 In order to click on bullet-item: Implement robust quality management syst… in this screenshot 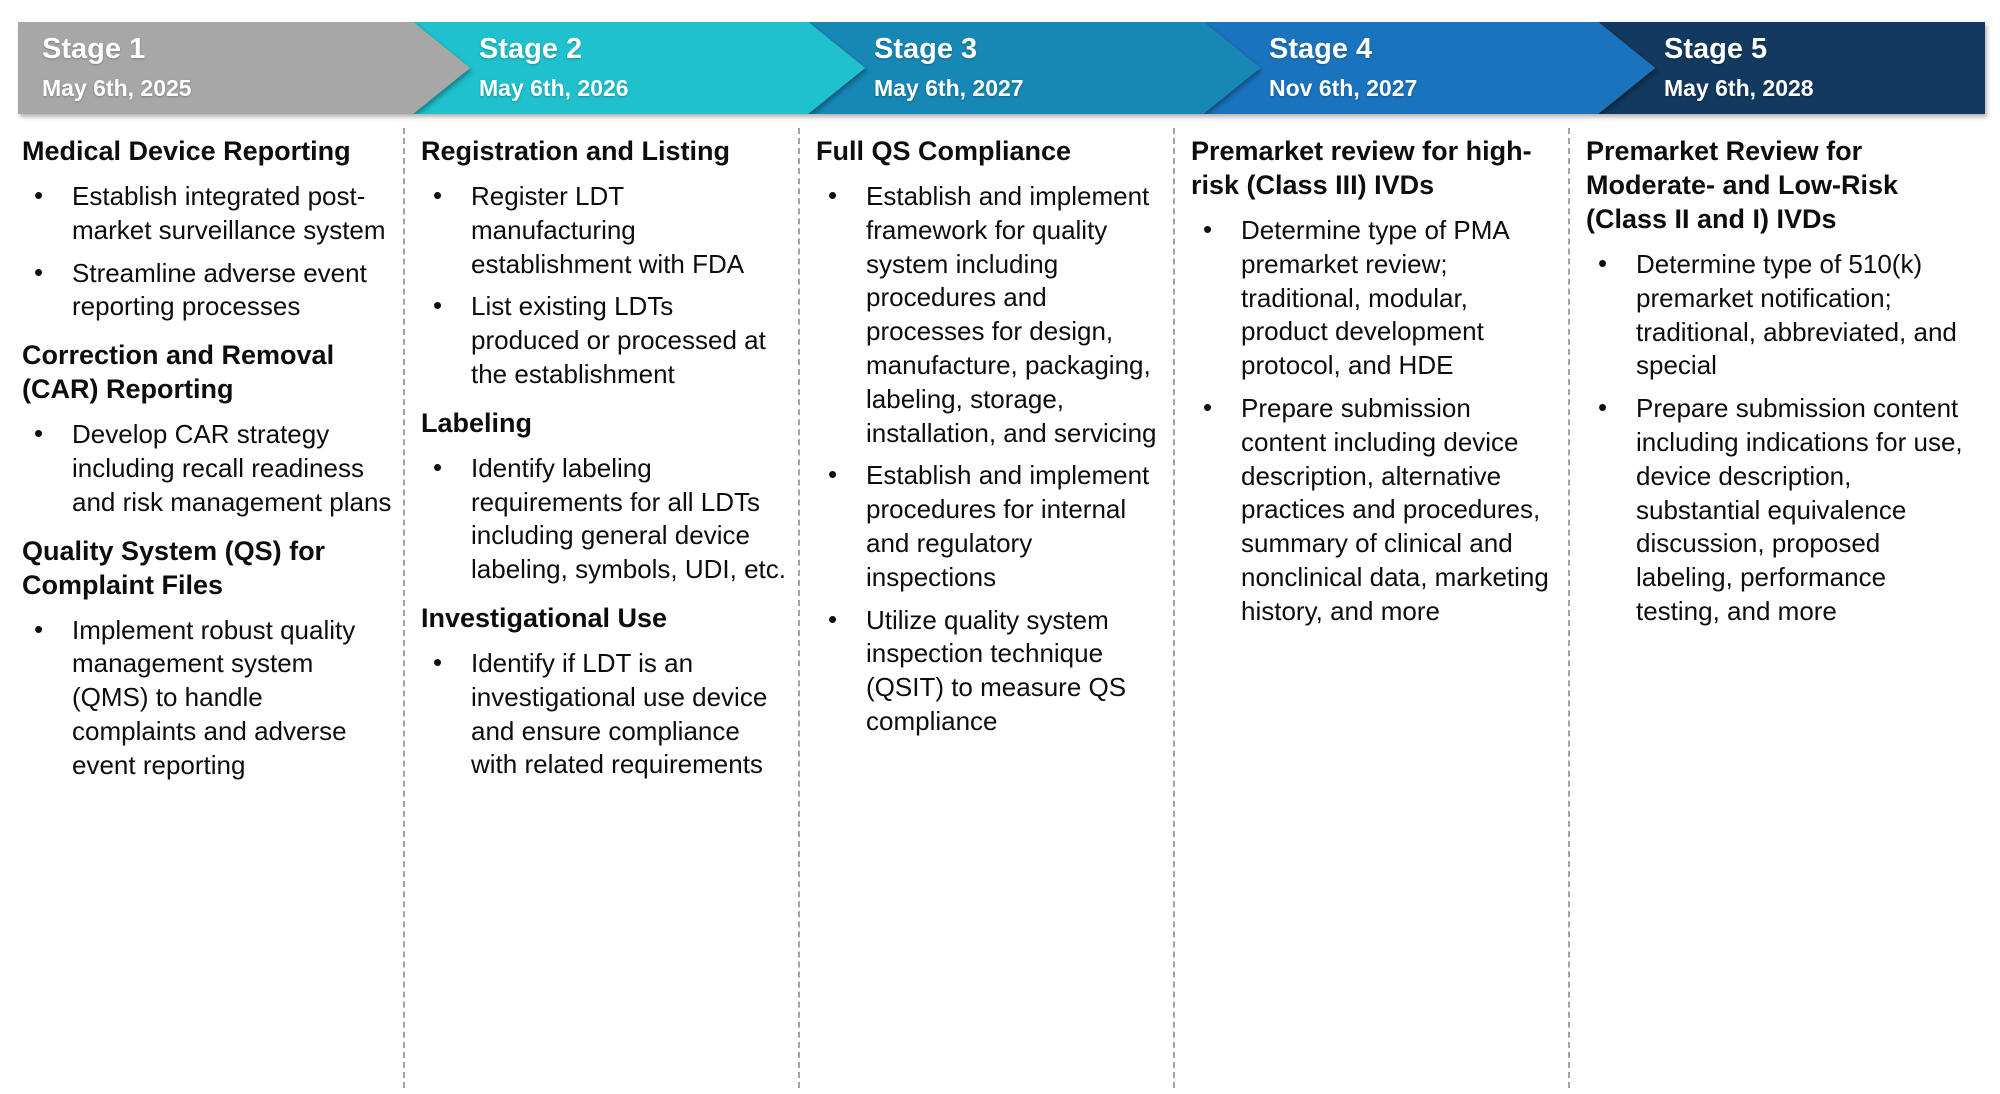, I will do `click(207, 698)`.